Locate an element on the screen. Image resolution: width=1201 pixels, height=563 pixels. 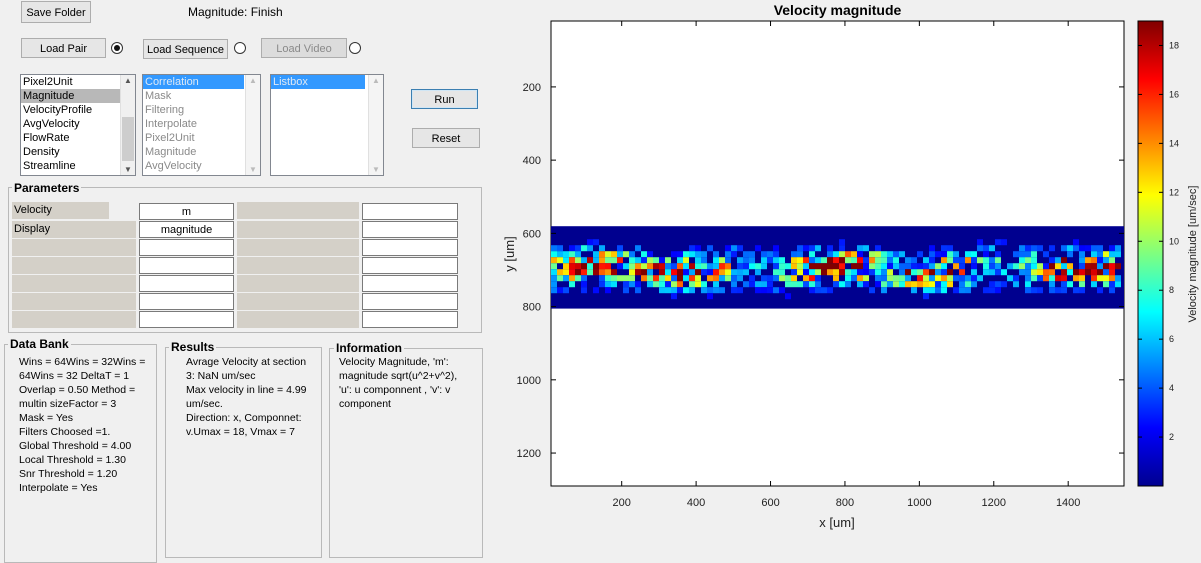
scroll-thumb is located at coordinates (128, 139).